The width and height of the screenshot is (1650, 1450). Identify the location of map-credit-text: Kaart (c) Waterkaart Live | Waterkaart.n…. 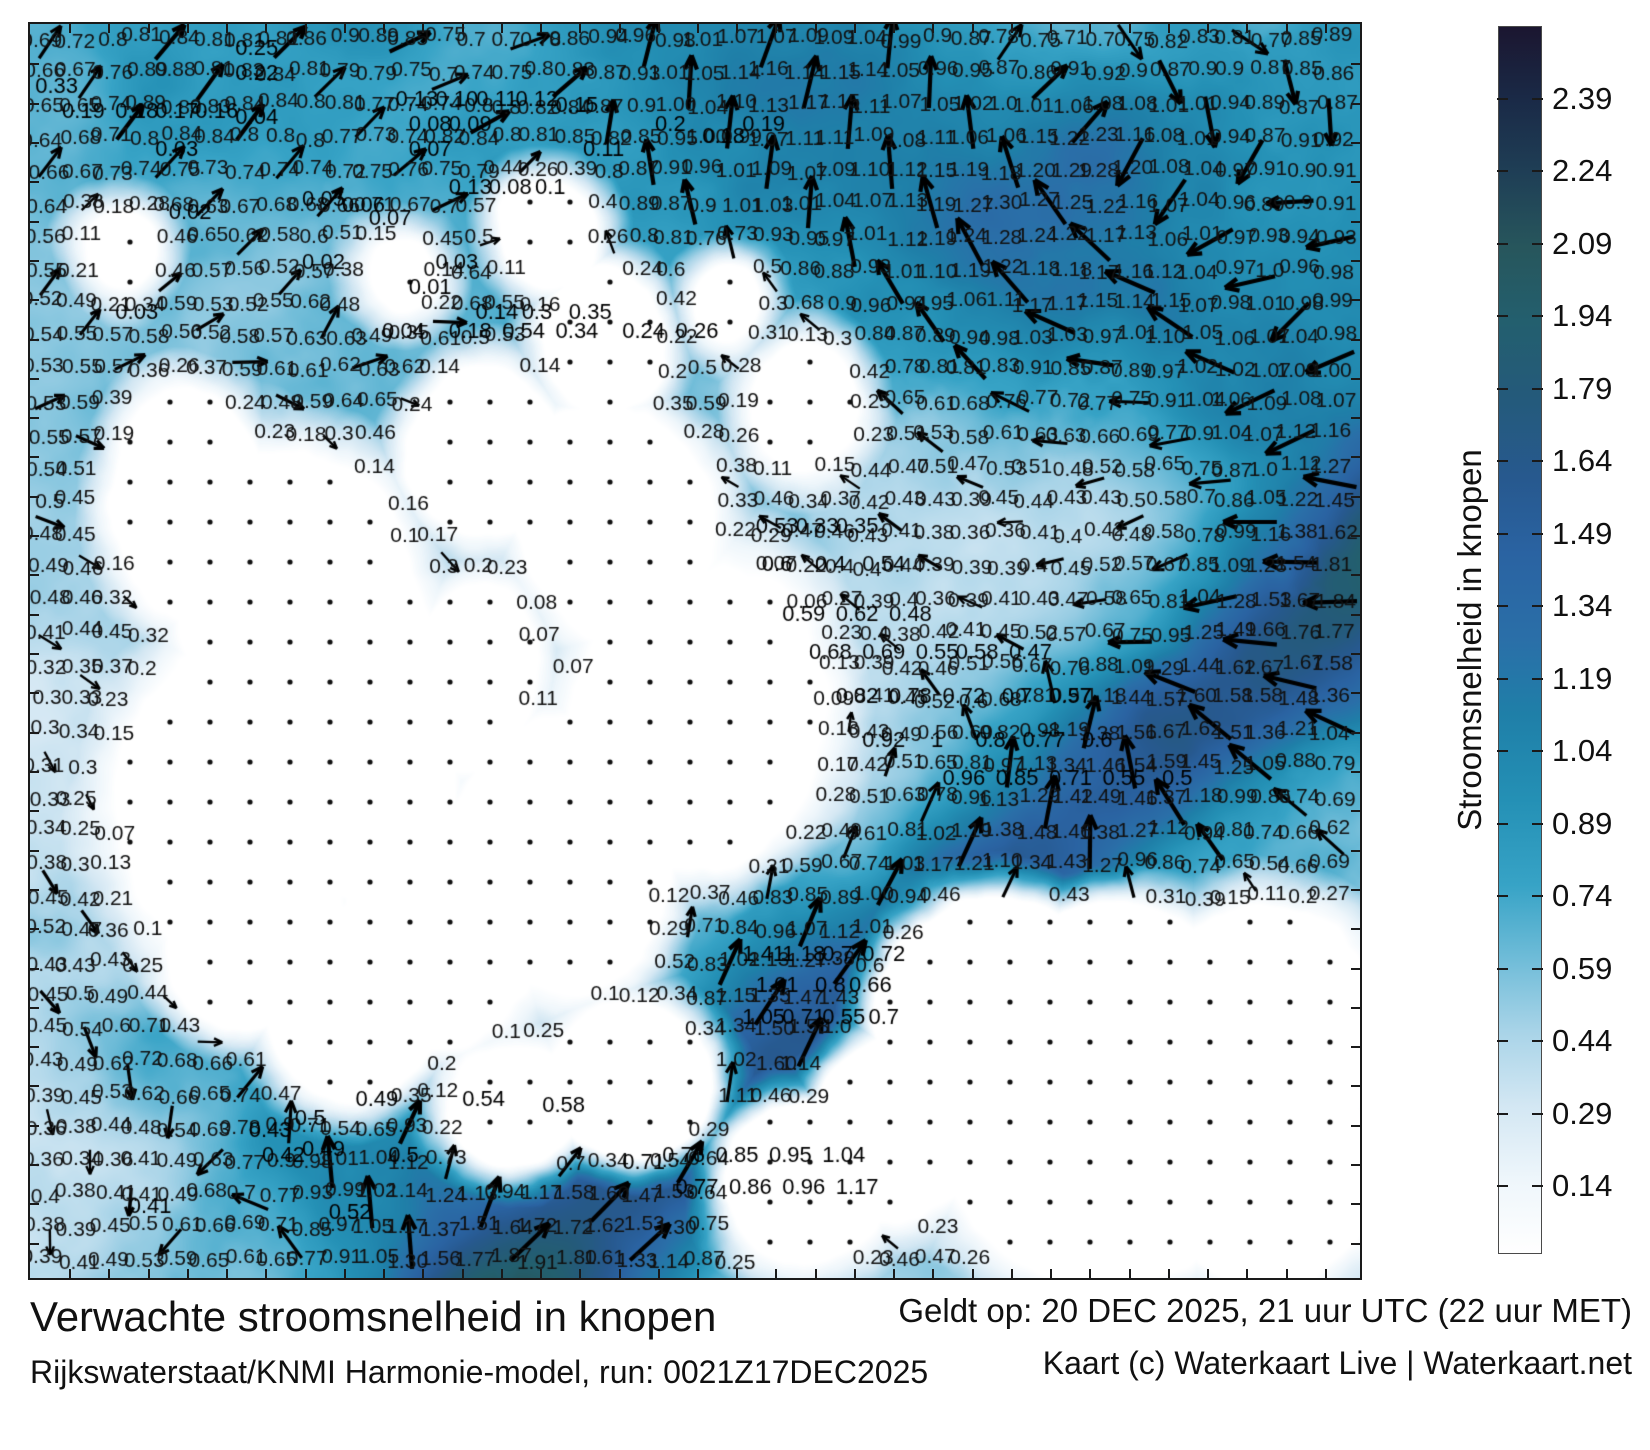
(1337, 1362).